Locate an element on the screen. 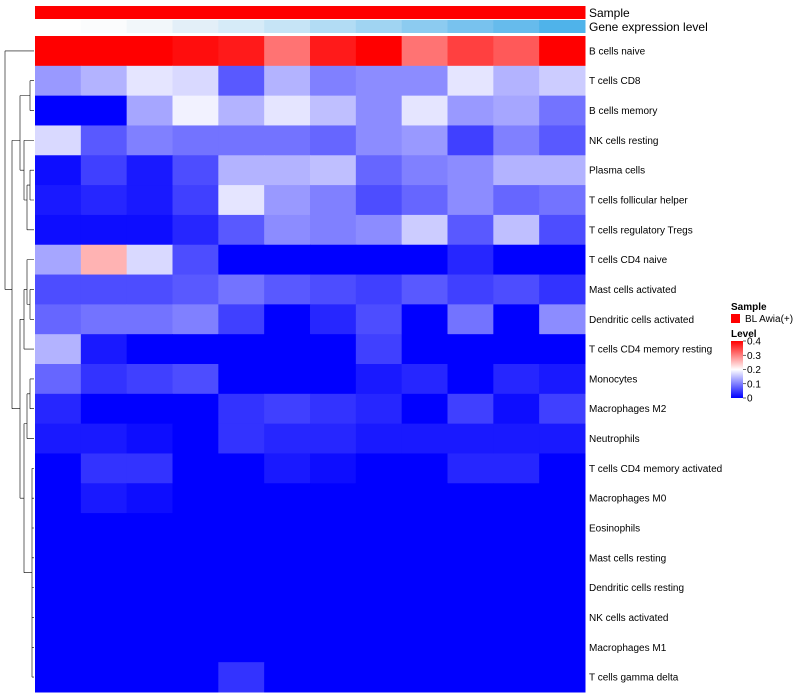  row-label: T cells follicular helper is located at coordinates (638, 201).